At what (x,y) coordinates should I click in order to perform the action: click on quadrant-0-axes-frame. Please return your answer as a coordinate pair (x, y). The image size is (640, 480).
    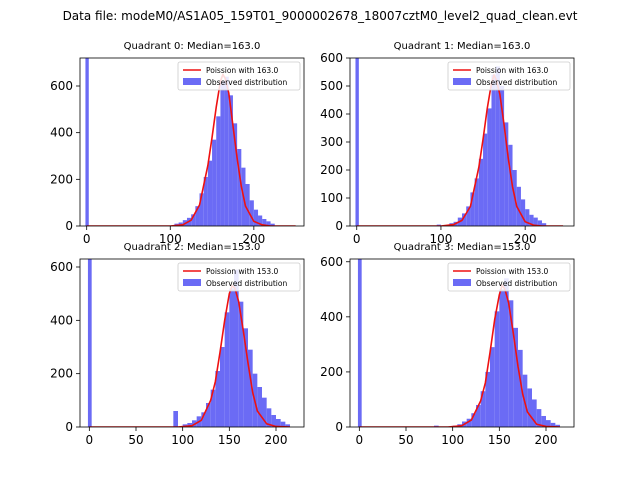
    Looking at the image, I should click on (192, 142).